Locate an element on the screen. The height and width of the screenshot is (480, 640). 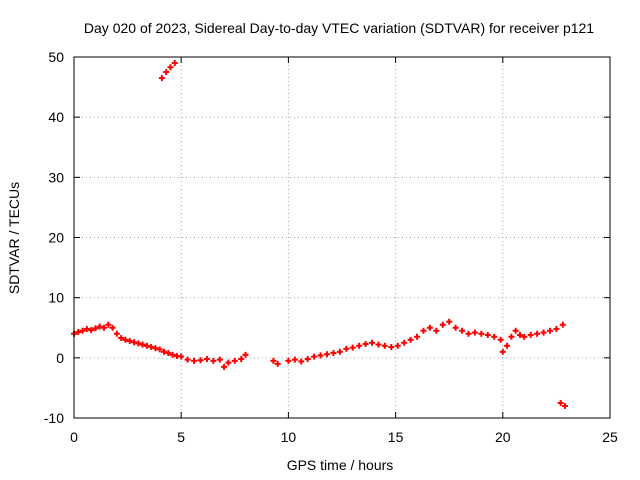
y-tick-label-4: 30 is located at coordinates (56, 177).